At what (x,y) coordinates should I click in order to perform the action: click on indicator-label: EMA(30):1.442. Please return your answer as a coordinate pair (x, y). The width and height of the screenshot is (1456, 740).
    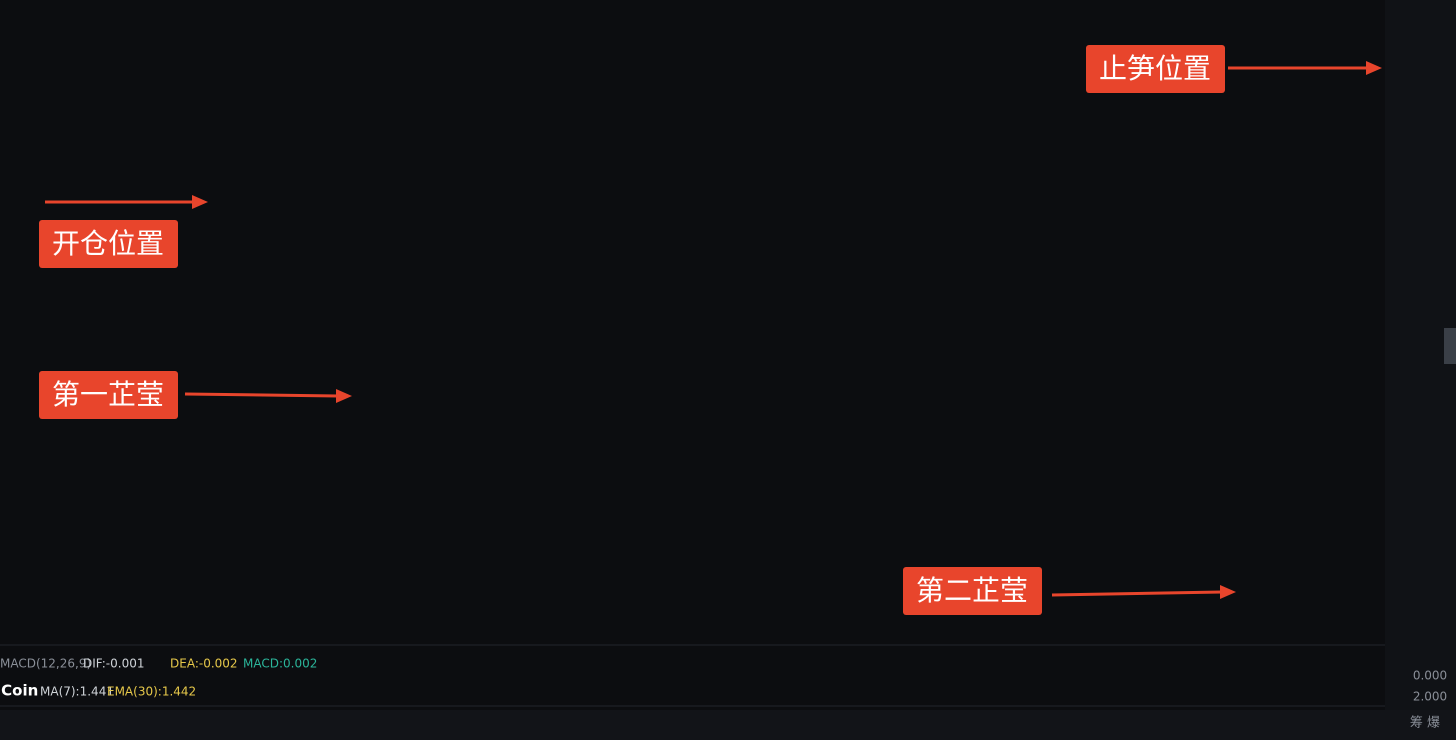
    Looking at the image, I should click on (151, 692).